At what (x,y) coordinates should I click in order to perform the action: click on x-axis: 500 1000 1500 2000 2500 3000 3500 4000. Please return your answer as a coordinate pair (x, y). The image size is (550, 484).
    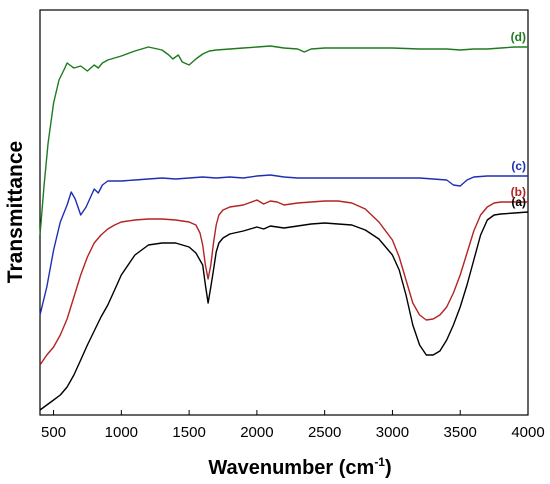
    Looking at the image, I should click on (293, 425).